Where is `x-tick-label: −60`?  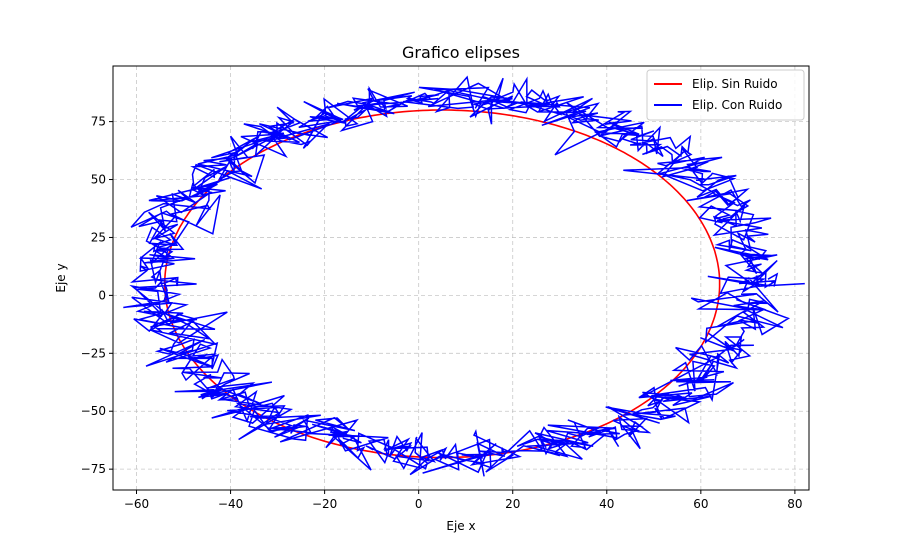 x-tick-label: −60 is located at coordinates (136, 504).